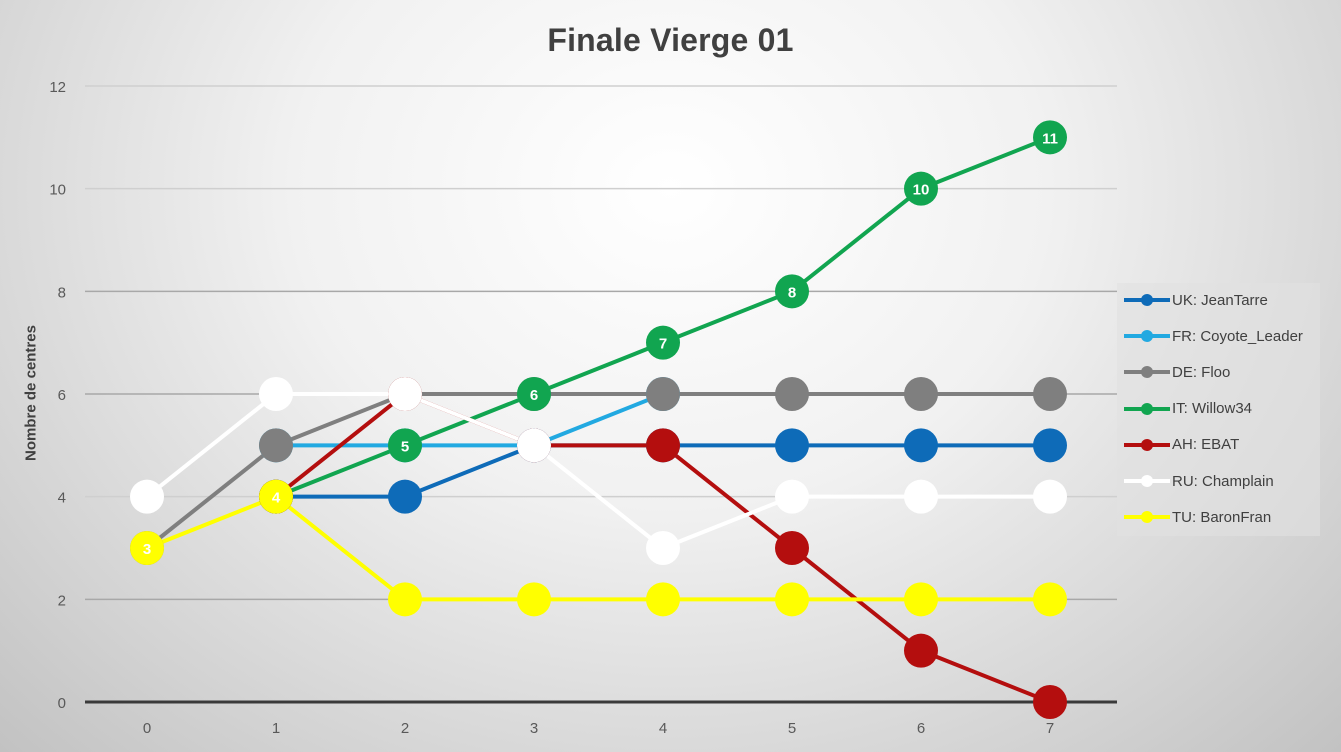 This screenshot has height=752, width=1341. What do you see at coordinates (921, 728) in the screenshot?
I see `x-tick-label: 6` at bounding box center [921, 728].